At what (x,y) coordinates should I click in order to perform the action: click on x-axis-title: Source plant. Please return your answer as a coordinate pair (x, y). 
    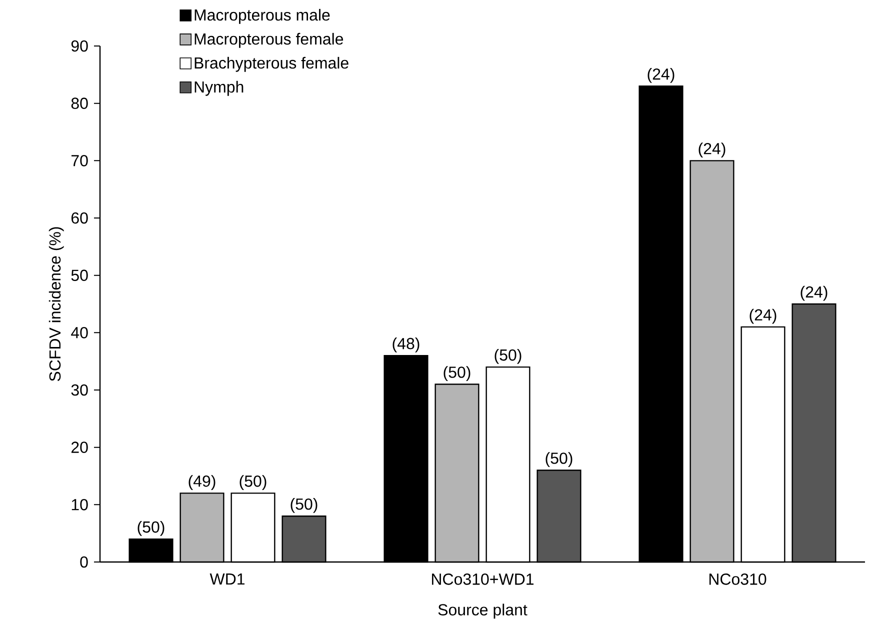
    Looking at the image, I should click on (483, 611).